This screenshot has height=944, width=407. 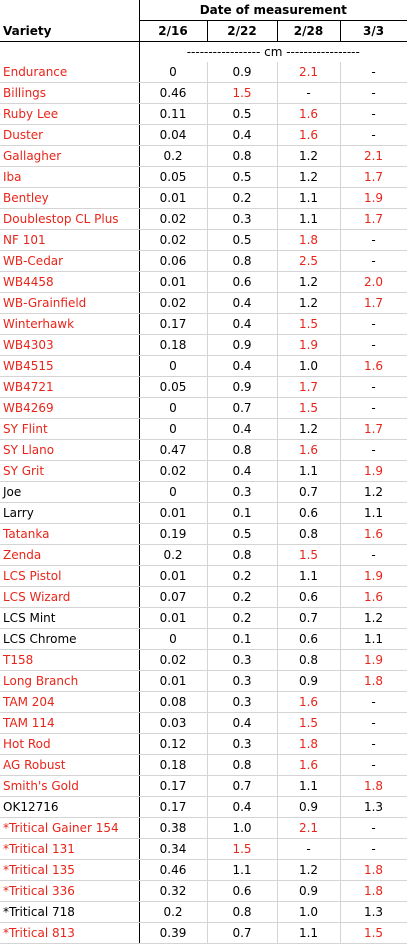 What do you see at coordinates (203, 702) in the screenshot?
I see `table-row: TAM 204 0.08 0.3 1.6-` at bounding box center [203, 702].